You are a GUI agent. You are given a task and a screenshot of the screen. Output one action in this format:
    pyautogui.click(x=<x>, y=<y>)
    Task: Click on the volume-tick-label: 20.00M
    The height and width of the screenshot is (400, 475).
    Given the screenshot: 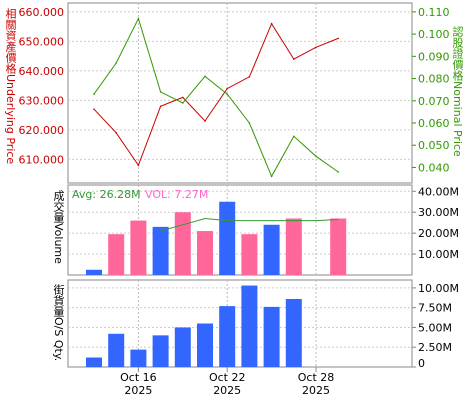 What is the action you would take?
    pyautogui.click(x=438, y=233)
    